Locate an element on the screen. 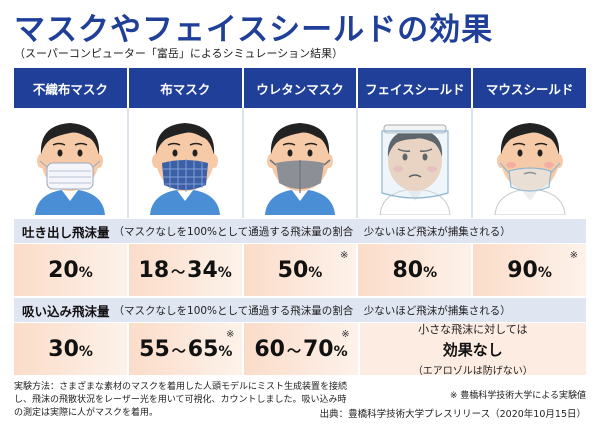  column-header-urethane: ウレタンマスク is located at coordinates (301, 88).